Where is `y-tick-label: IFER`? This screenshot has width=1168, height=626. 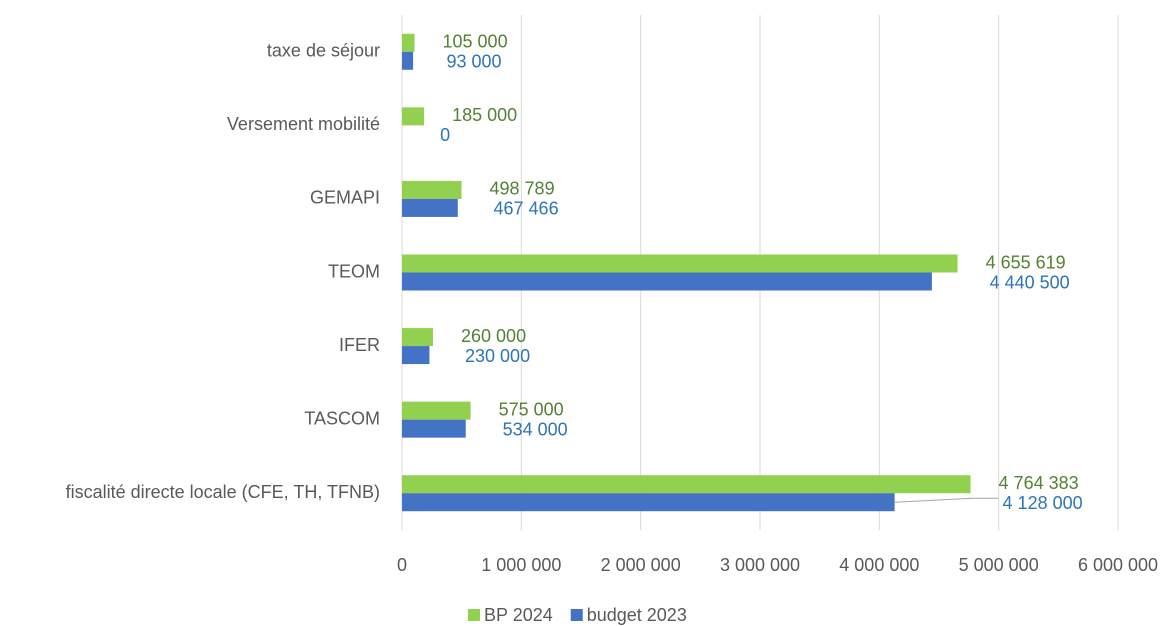
y-tick-label: IFER is located at coordinates (359, 345).